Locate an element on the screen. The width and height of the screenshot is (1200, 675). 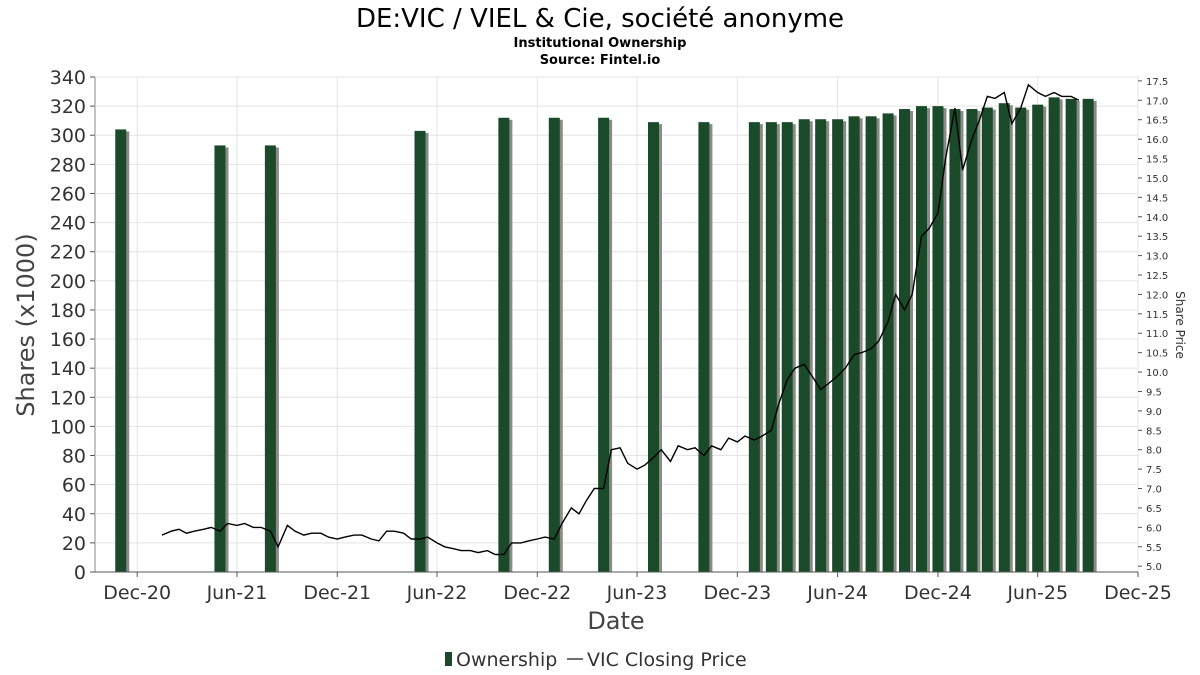
y-axis-label: Shares (x1000) is located at coordinates (26, 324).